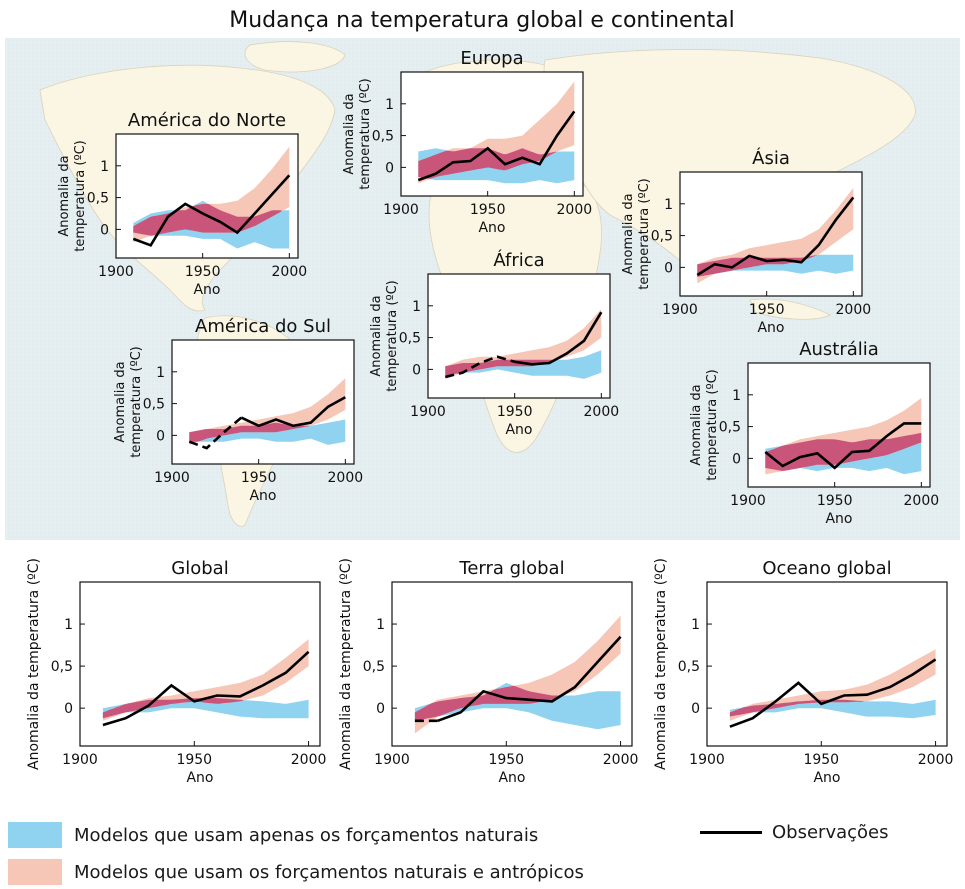 Image resolution: width=965 pixels, height=889 pixels. I want to click on legend-swatch-anthro, so click(35, 872).